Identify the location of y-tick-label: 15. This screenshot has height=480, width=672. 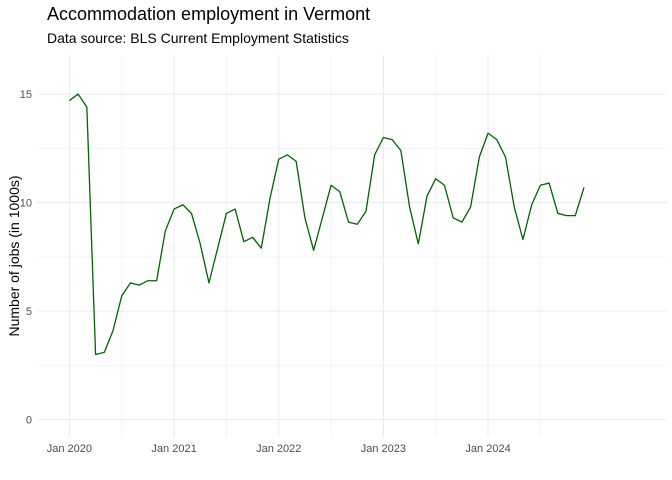
(26, 95).